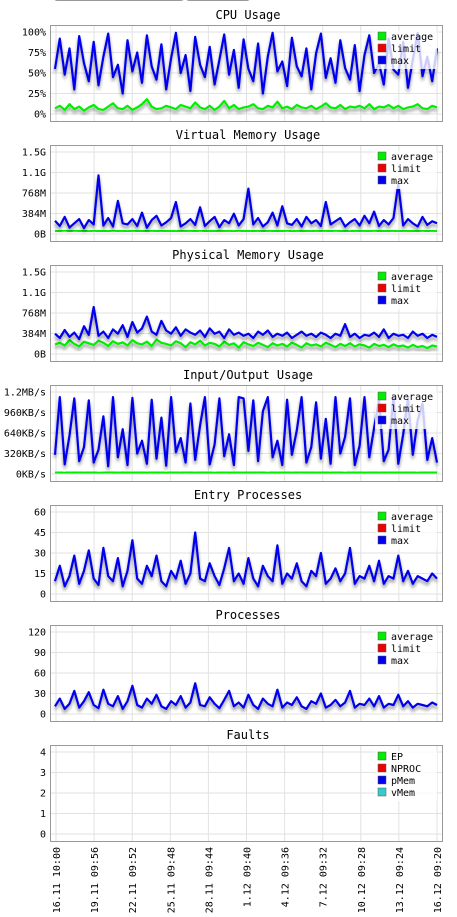  I want to click on chart-input-output-usage-ytick-label: 1.2MB/s, so click(25, 393).